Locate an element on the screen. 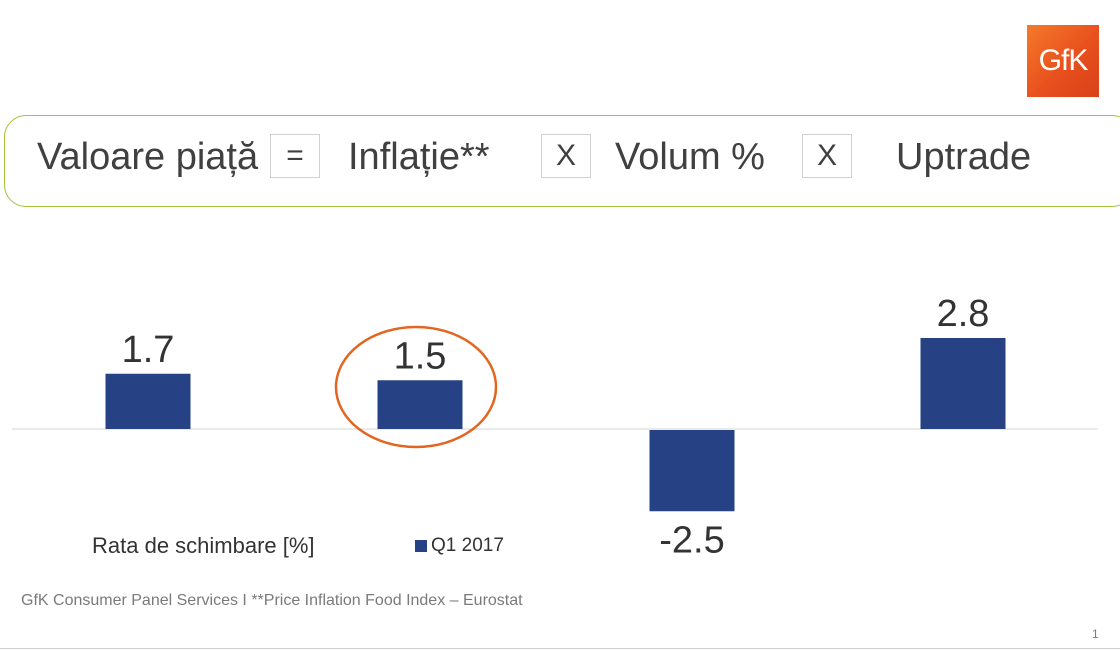 The width and height of the screenshot is (1120, 650). term-uptrade: Uptrade is located at coordinates (964, 157).